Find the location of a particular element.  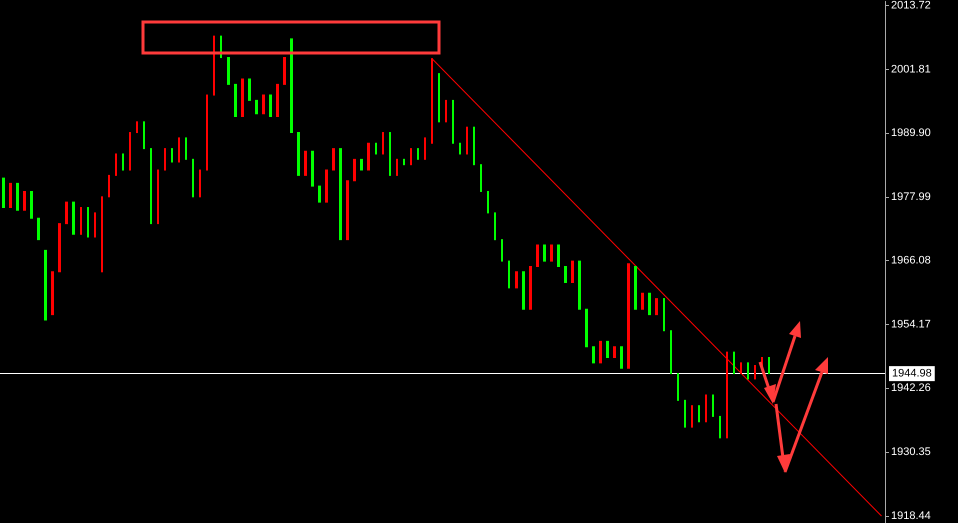

y-tick-label: 1989.90 is located at coordinates (911, 133).